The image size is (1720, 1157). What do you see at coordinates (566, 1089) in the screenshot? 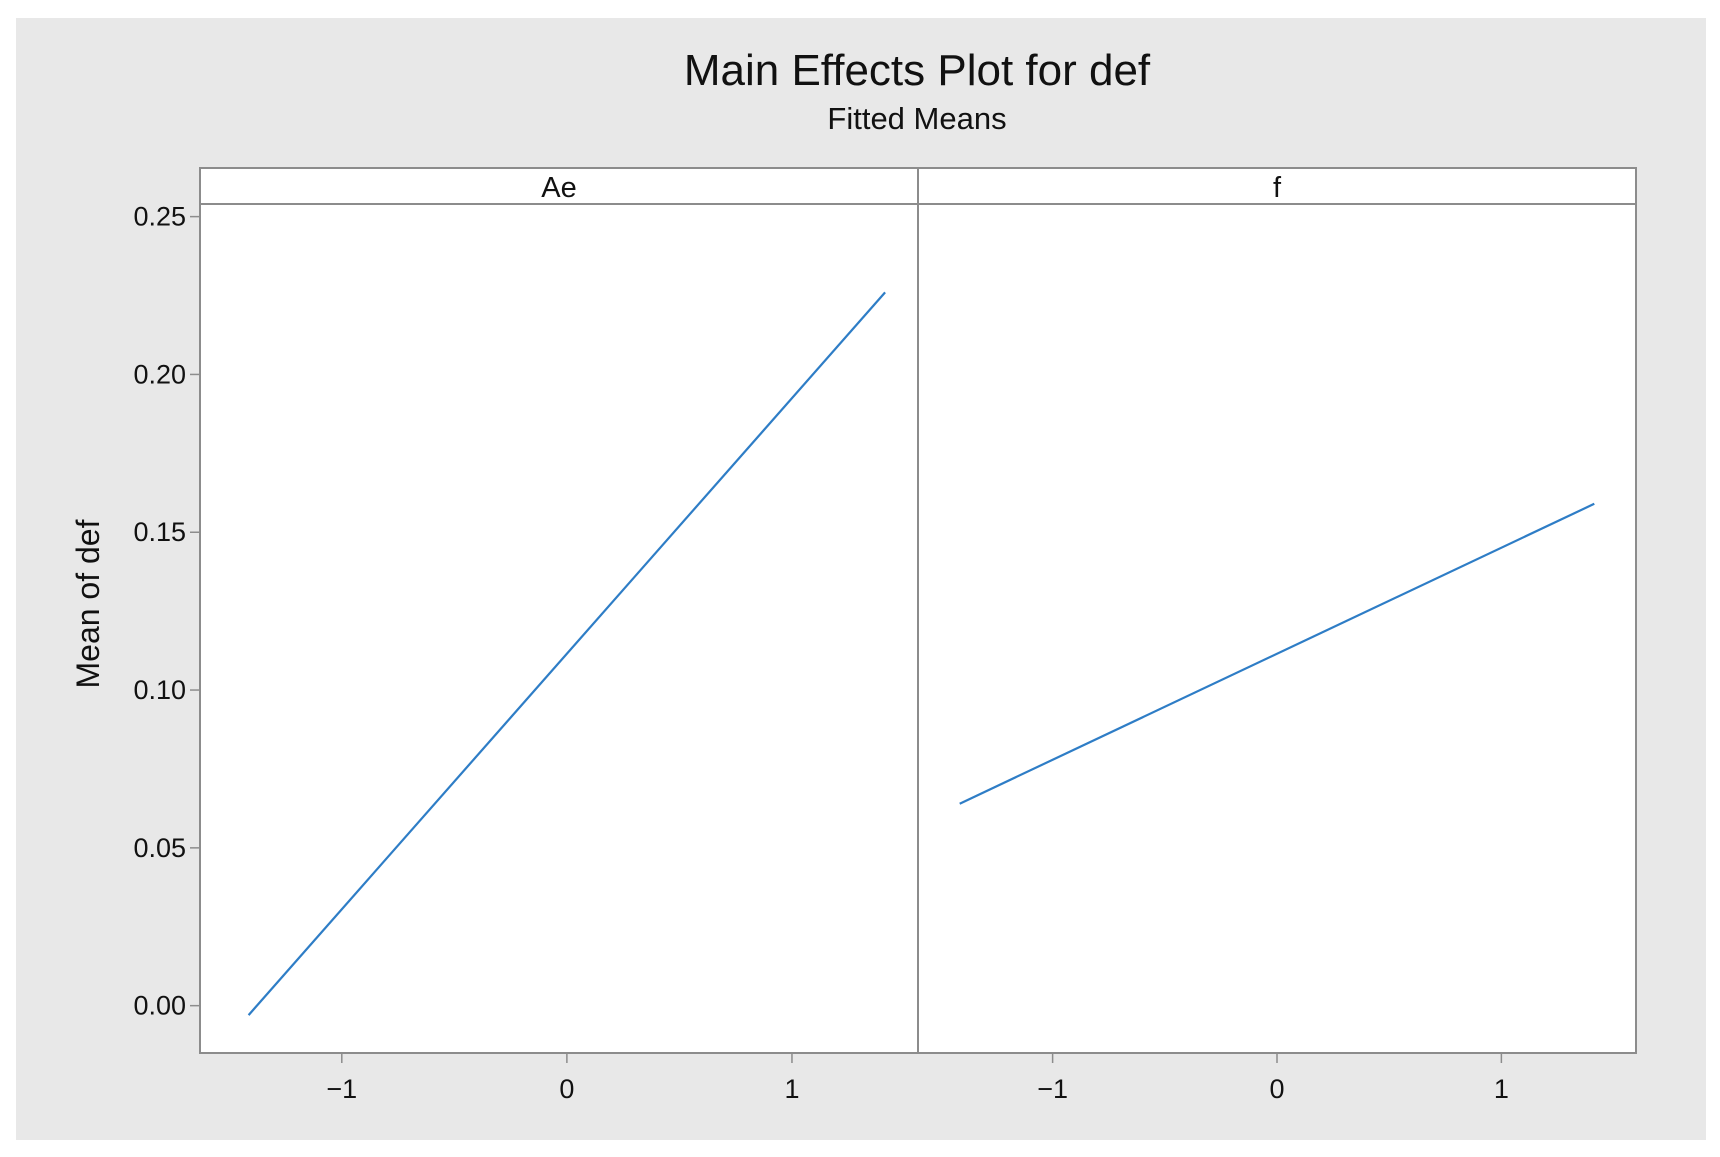
I see `x-tick-label-ae: 0` at bounding box center [566, 1089].